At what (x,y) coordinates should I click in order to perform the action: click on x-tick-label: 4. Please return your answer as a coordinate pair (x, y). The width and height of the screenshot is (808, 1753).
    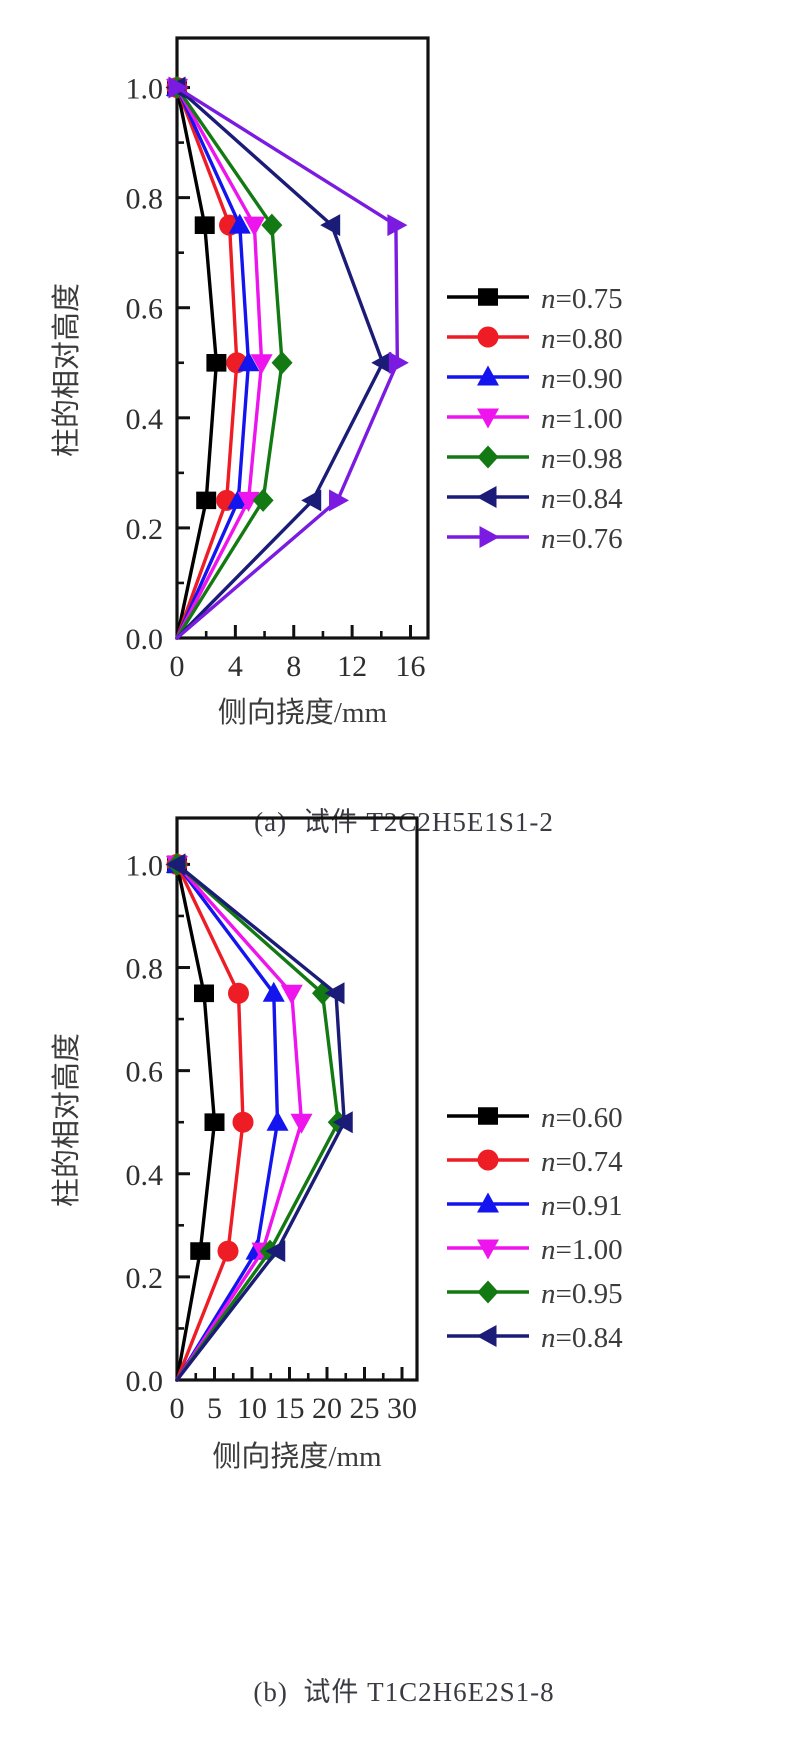
    Looking at the image, I should click on (235, 666).